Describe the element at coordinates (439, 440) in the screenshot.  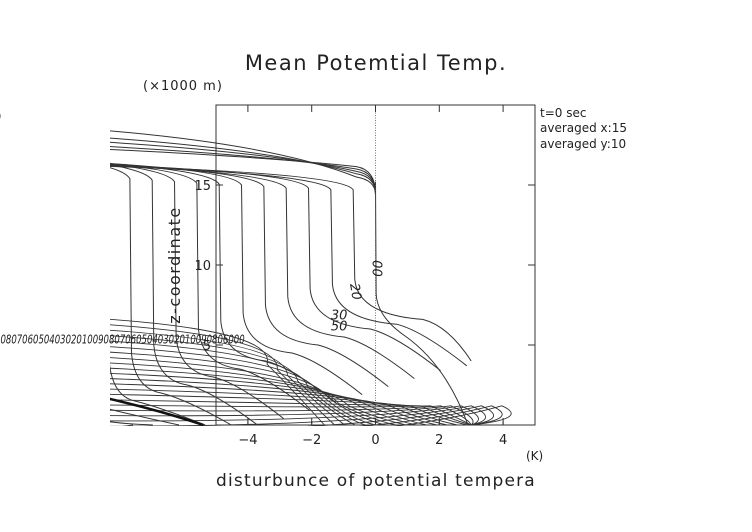
I see `x-tick-label: 2` at that location.